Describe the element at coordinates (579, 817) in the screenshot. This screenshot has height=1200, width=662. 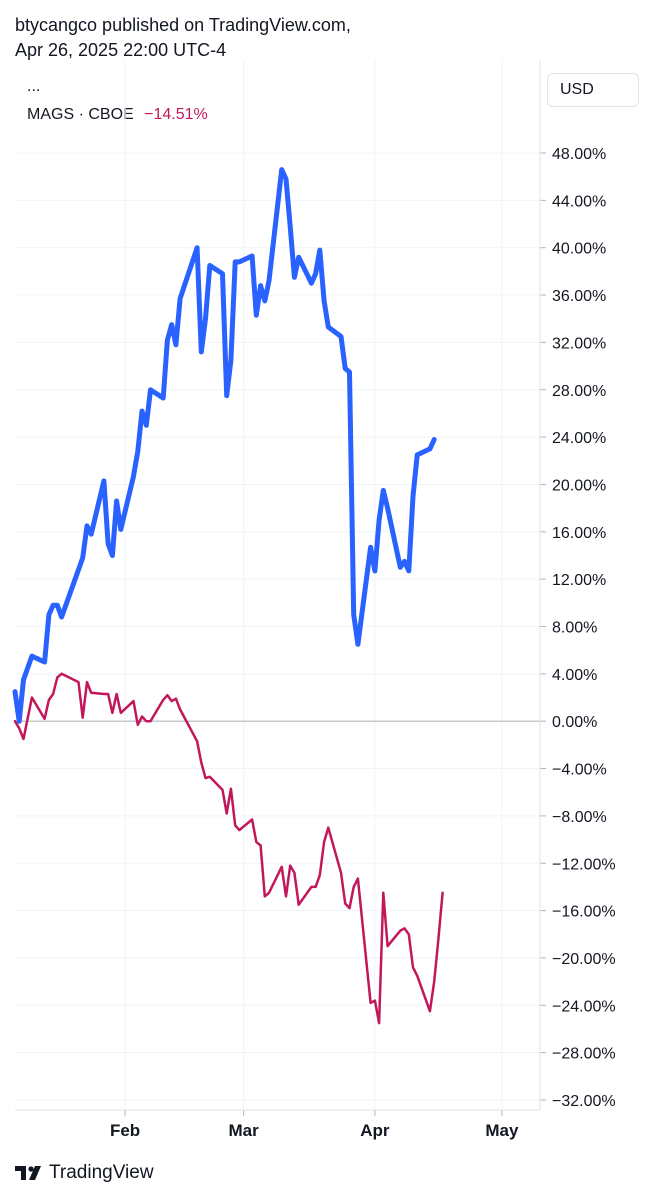
I see `y-tick-label: −8.00%` at that location.